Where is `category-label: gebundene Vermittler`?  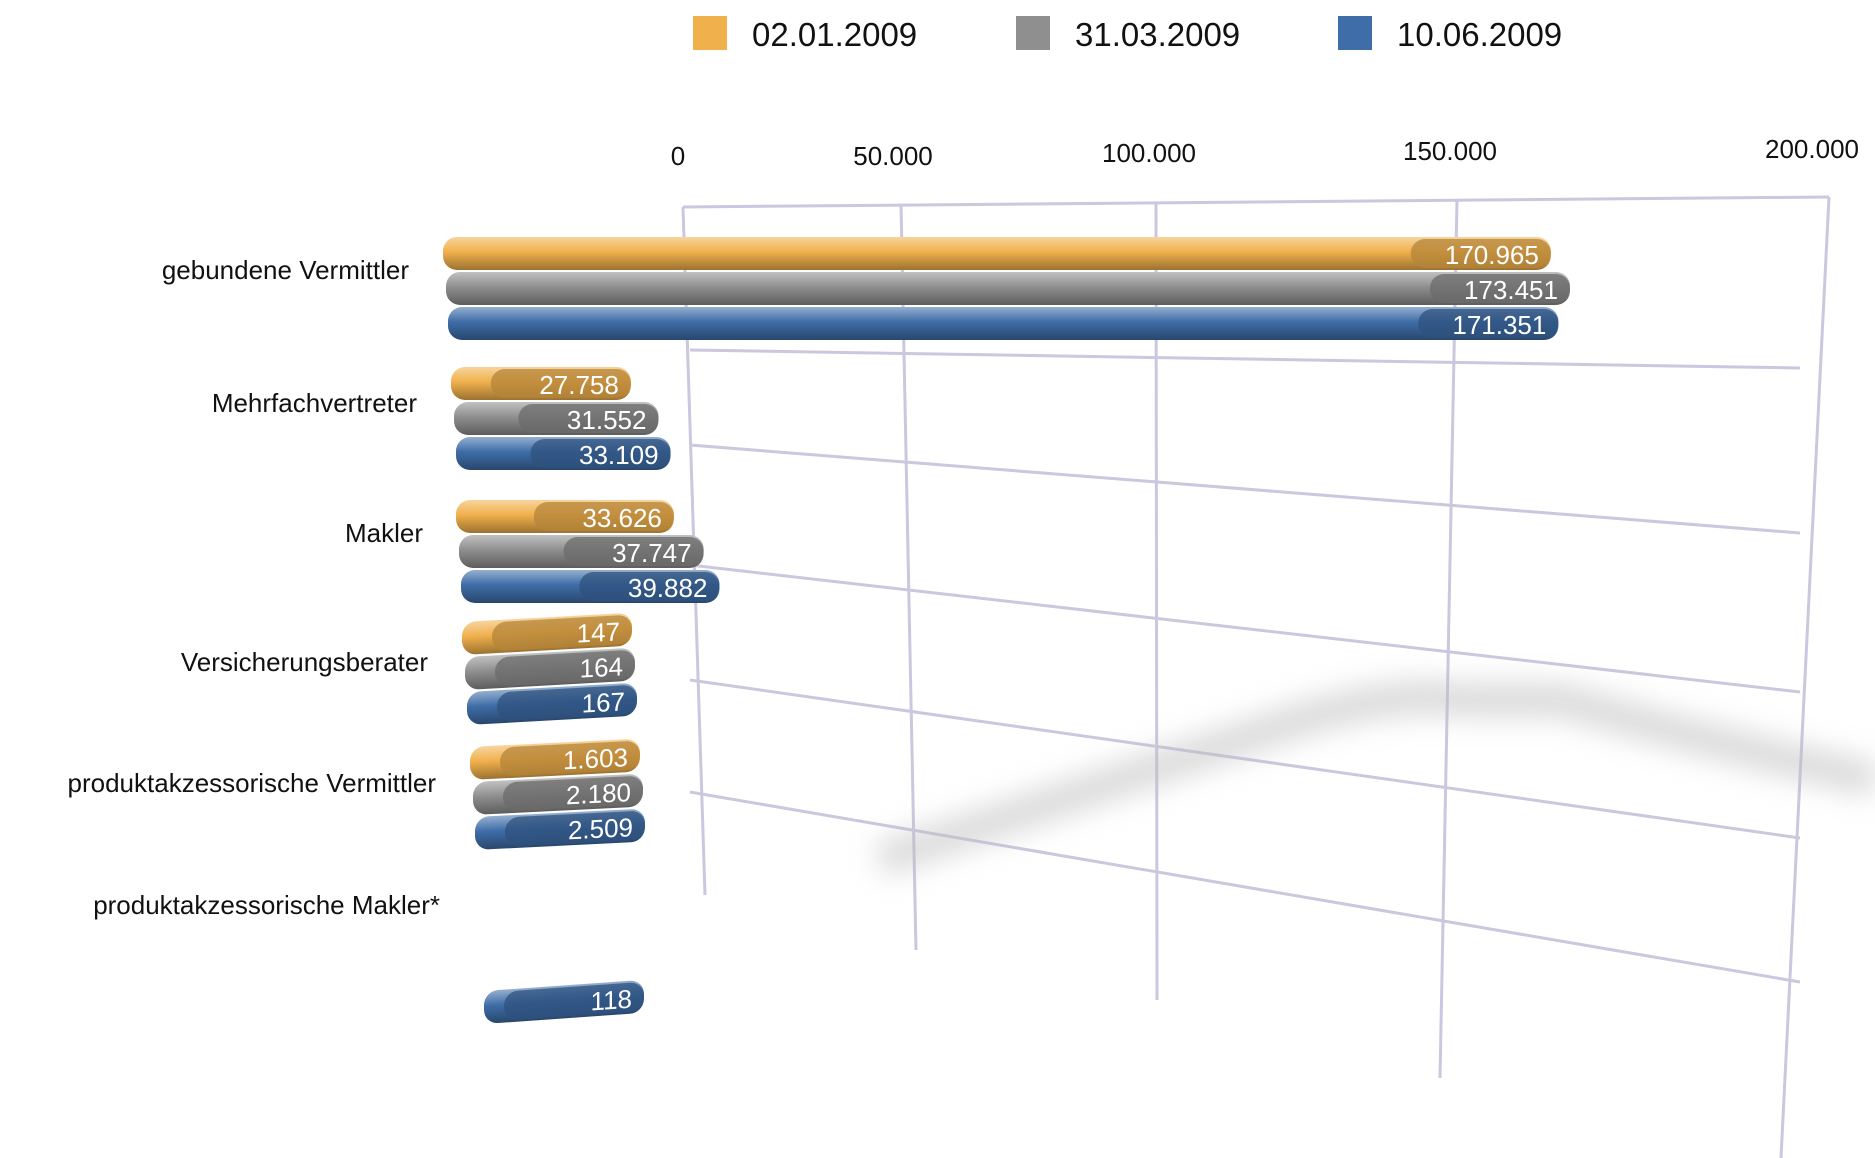
category-label: gebundene Vermittler is located at coordinates (286, 270).